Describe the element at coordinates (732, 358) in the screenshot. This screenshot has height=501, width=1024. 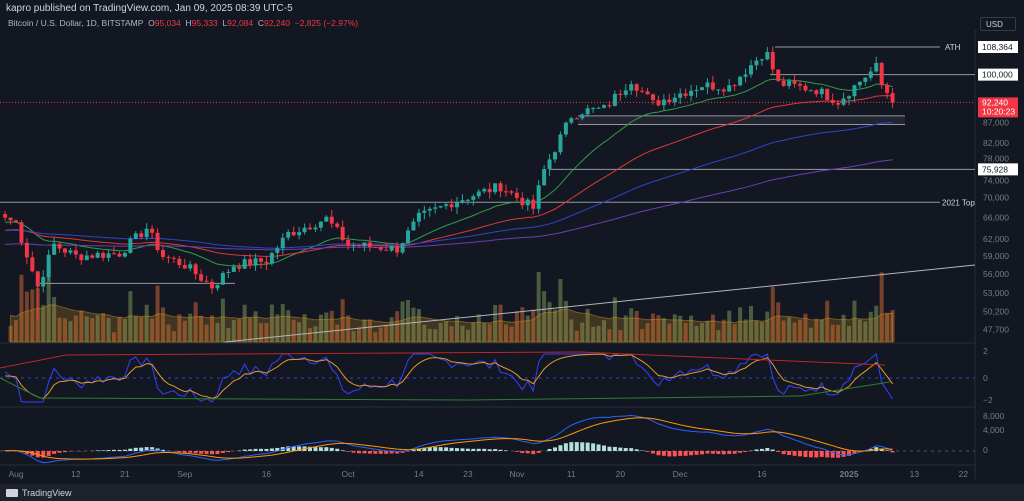
I see `divergence-line-high` at that location.